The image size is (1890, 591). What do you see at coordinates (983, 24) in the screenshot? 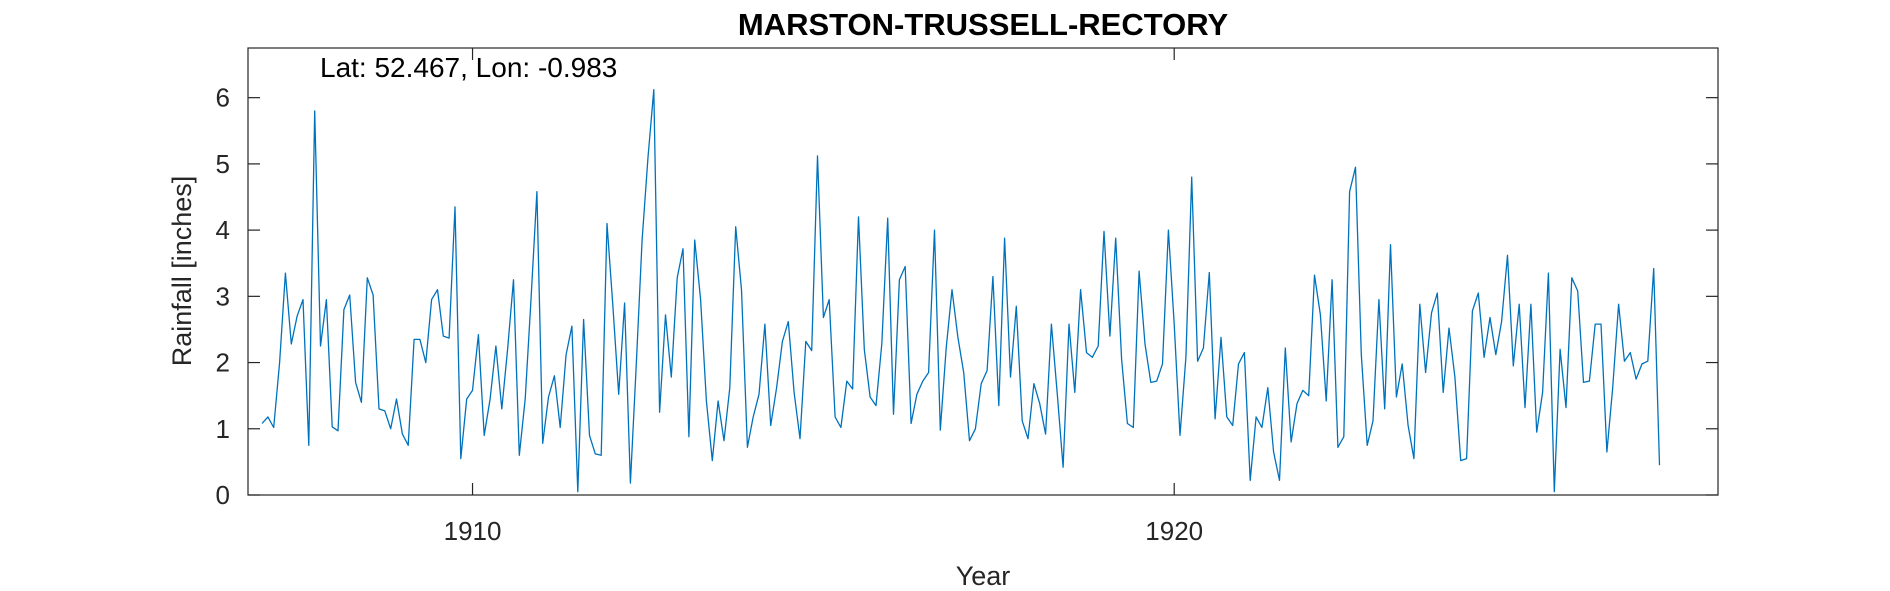
I see `chart-title: MARSTON-TRUSSELL-RECTORY` at bounding box center [983, 24].